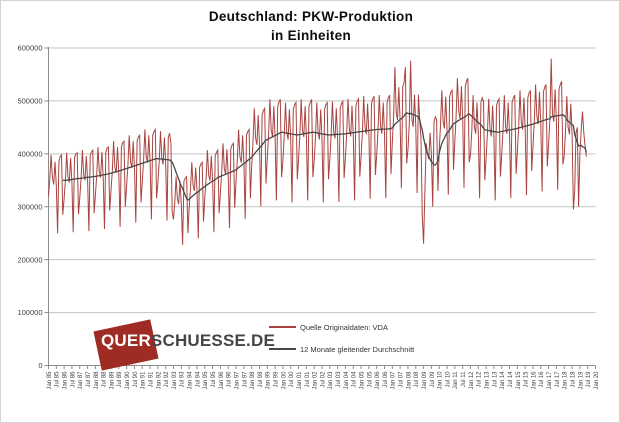 The image size is (620, 423). I want to click on y-tick-label: 200000, so click(29, 259).